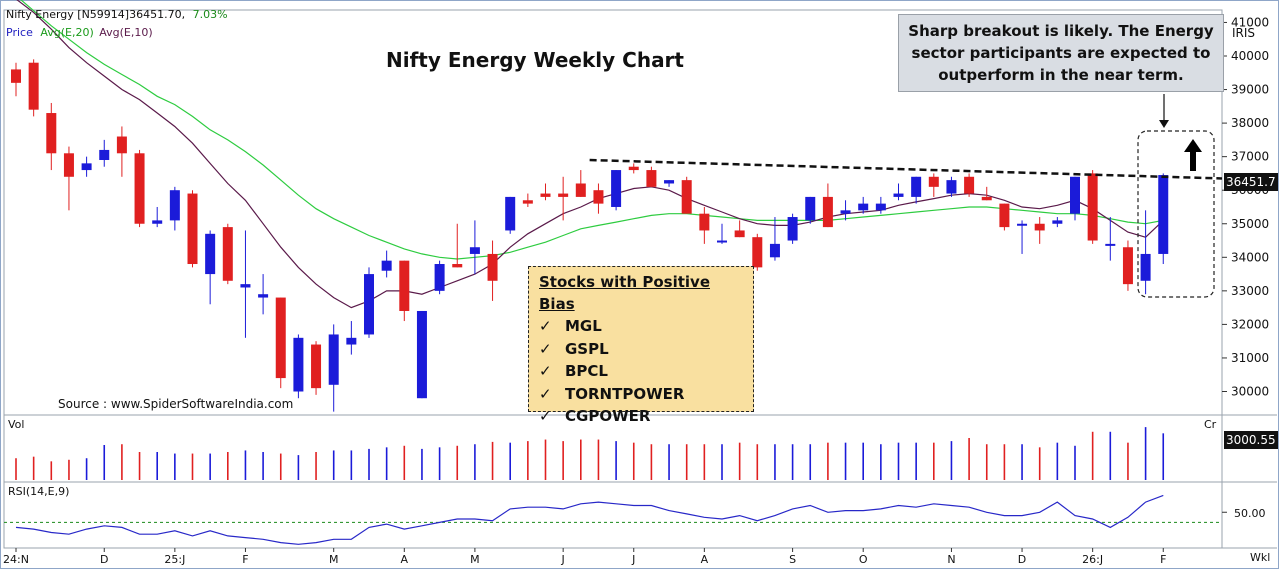 The height and width of the screenshot is (571, 1281). What do you see at coordinates (1250, 291) in the screenshot?
I see `y-tick-label: 33000` at bounding box center [1250, 291].